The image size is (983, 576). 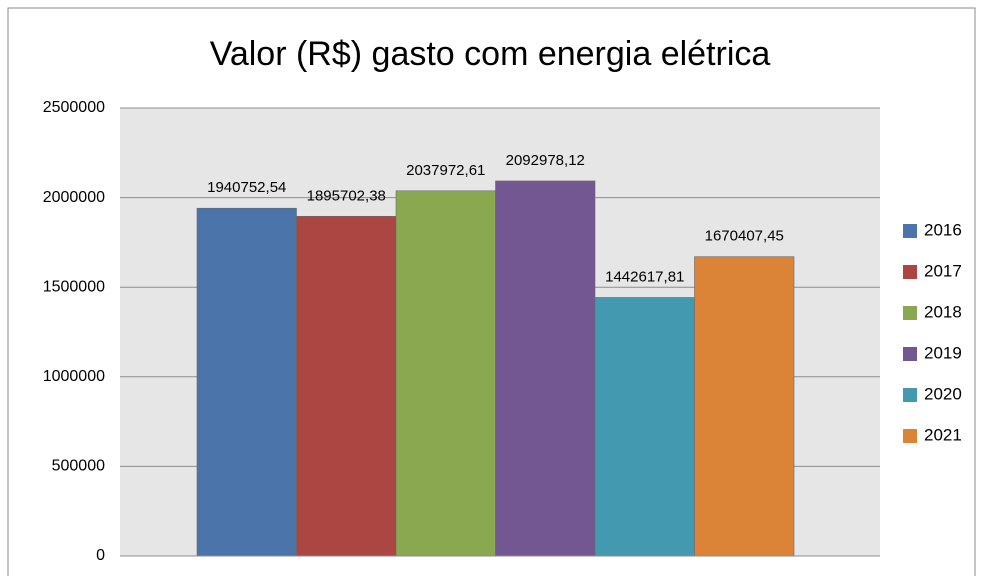 What do you see at coordinates (74, 197) in the screenshot?
I see `y-tick-label: 2000000` at bounding box center [74, 197].